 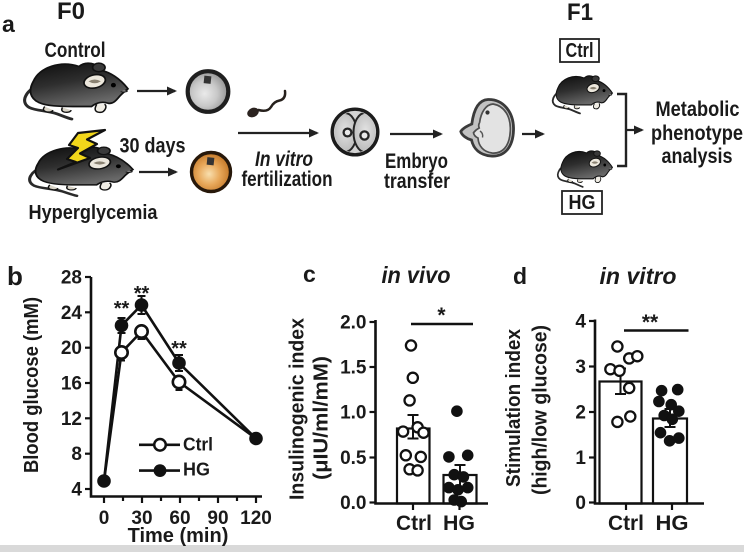 I want to click on svg-text: 1.0, so click(x=353, y=413).